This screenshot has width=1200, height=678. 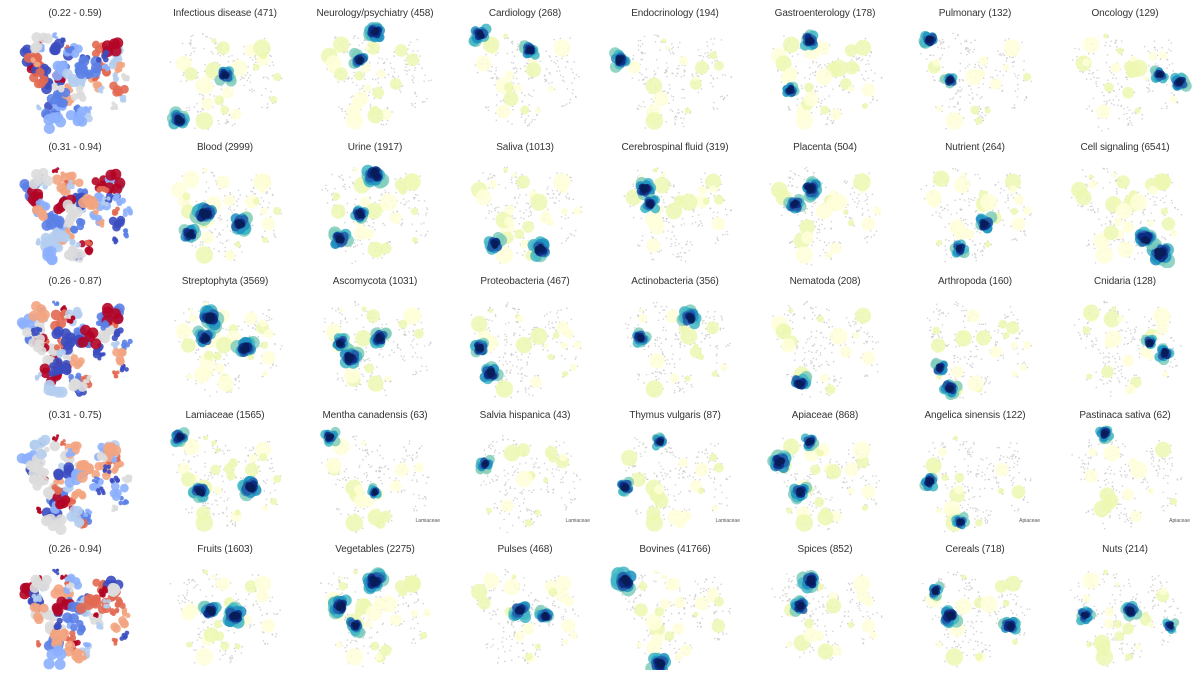 I want to click on similarity-range-label: (0.26 - 0.87), so click(x=75, y=281).